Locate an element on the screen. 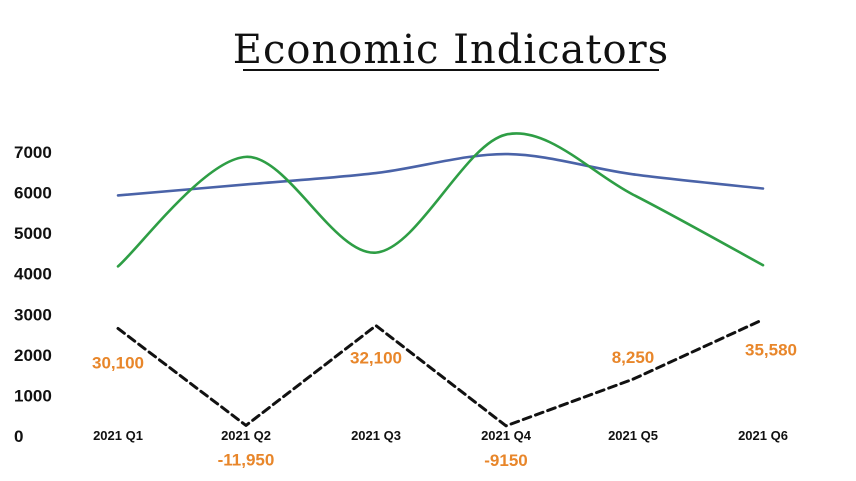  y-tick-label: 0 is located at coordinates (18, 436).